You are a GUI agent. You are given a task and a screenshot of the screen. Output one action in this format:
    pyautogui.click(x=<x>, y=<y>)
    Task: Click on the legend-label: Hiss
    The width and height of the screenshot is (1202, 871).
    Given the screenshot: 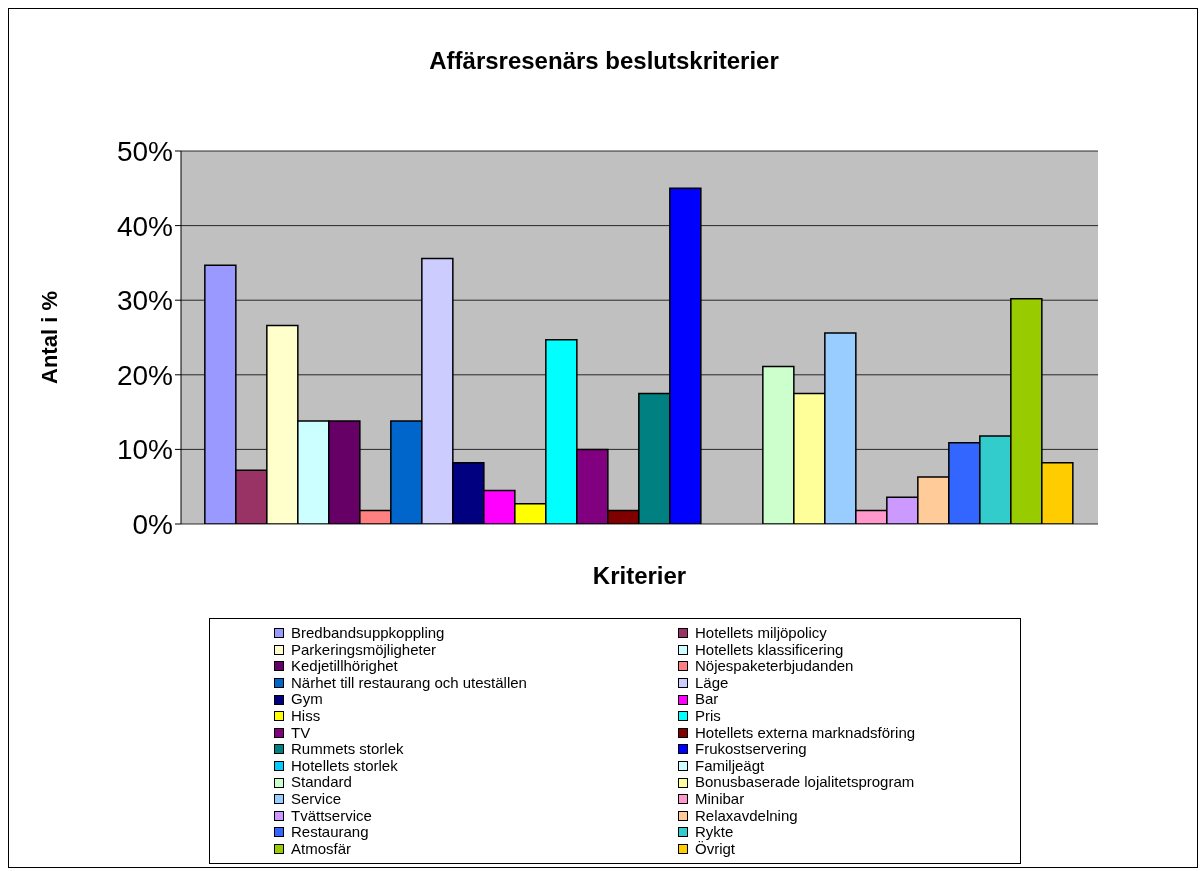 What is the action you would take?
    pyautogui.click(x=306, y=715)
    